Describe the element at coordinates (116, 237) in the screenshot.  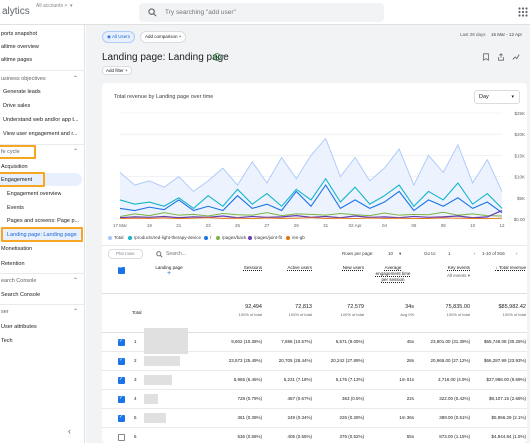
I see `legend-item: Total` at that location.